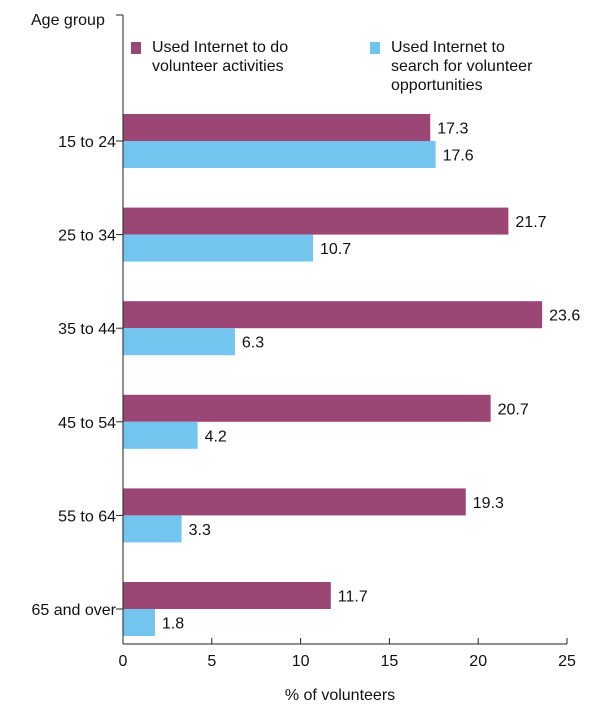 The image size is (591, 706). I want to click on x-tick-label: 20, so click(478, 661).